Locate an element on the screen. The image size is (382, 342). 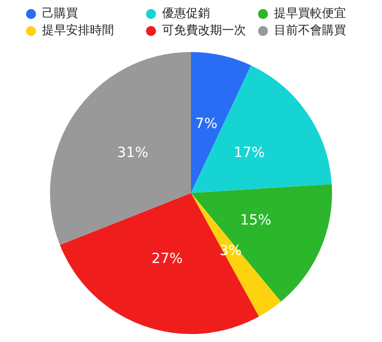
data-label: 31% is located at coordinates (132, 153).